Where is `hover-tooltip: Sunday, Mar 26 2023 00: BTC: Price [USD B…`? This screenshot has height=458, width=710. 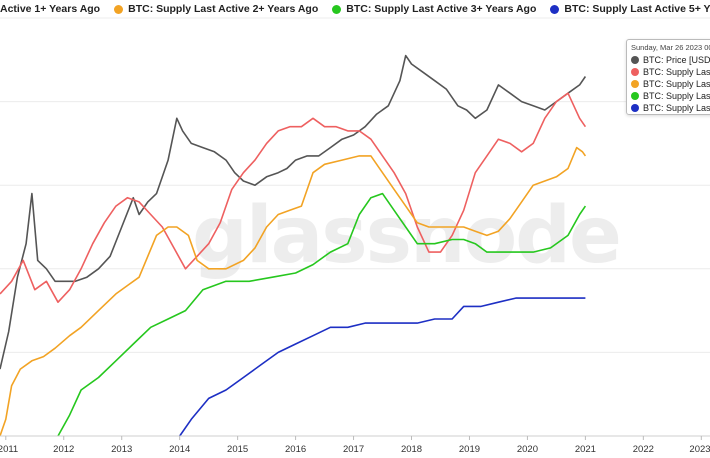 hover-tooltip: Sunday, Mar 26 2023 00: BTC: Price [USD B… is located at coordinates (668, 77).